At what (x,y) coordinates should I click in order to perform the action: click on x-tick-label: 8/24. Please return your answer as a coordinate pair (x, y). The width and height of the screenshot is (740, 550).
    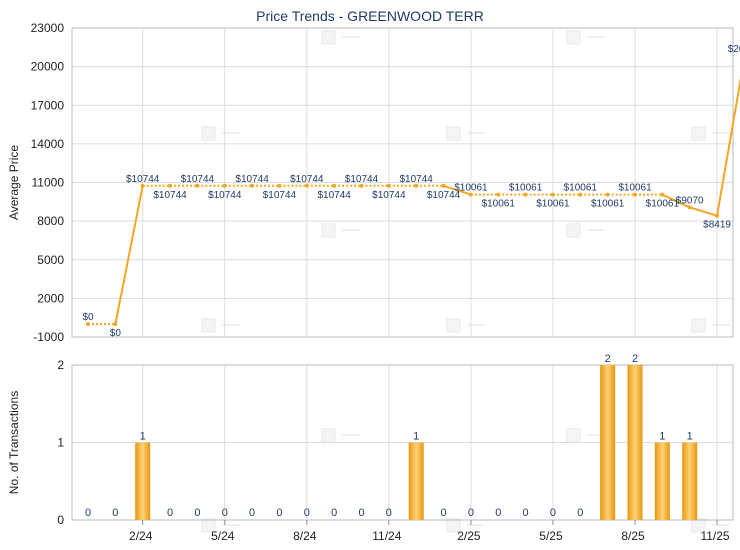
    Looking at the image, I should click on (305, 536).